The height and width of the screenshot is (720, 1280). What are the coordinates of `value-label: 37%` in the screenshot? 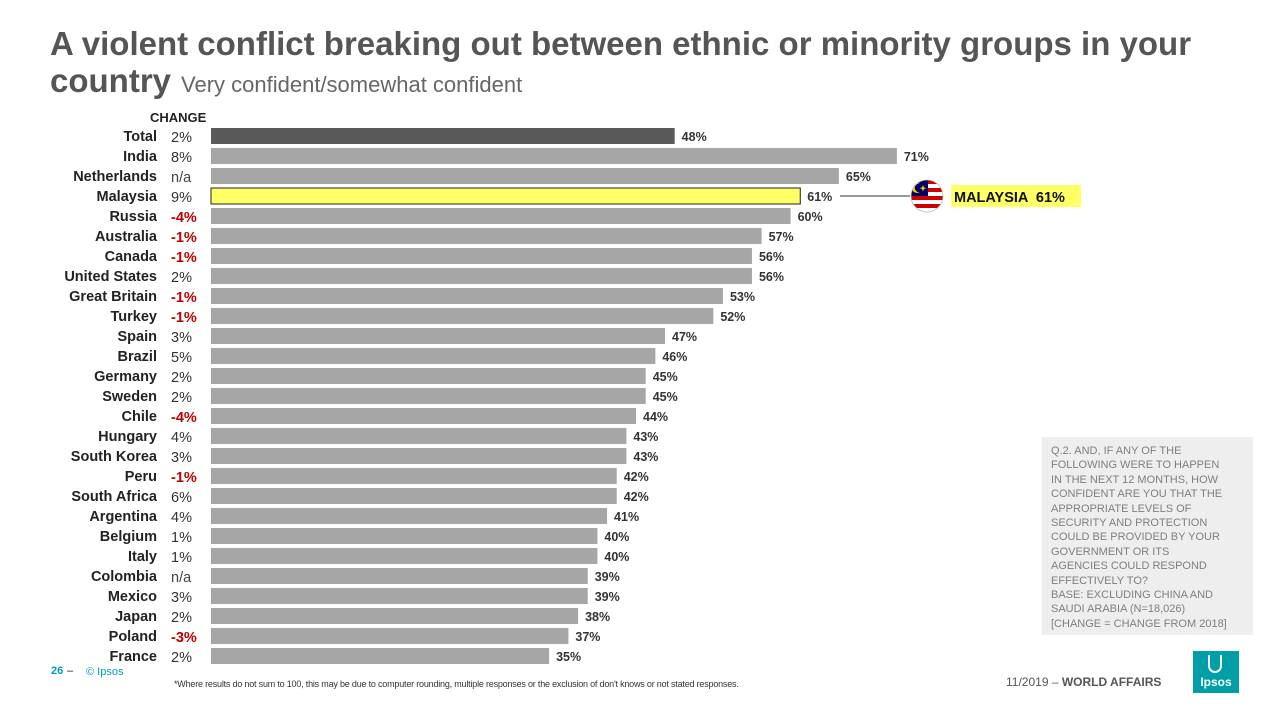 It's located at (587, 637).